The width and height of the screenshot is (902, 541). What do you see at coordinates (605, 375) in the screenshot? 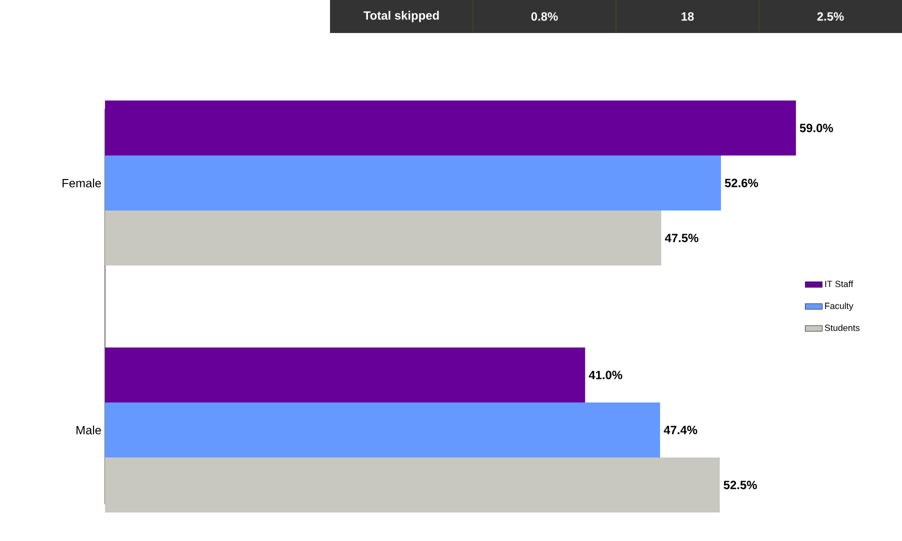
I see `data-label: 41.0%` at bounding box center [605, 375].